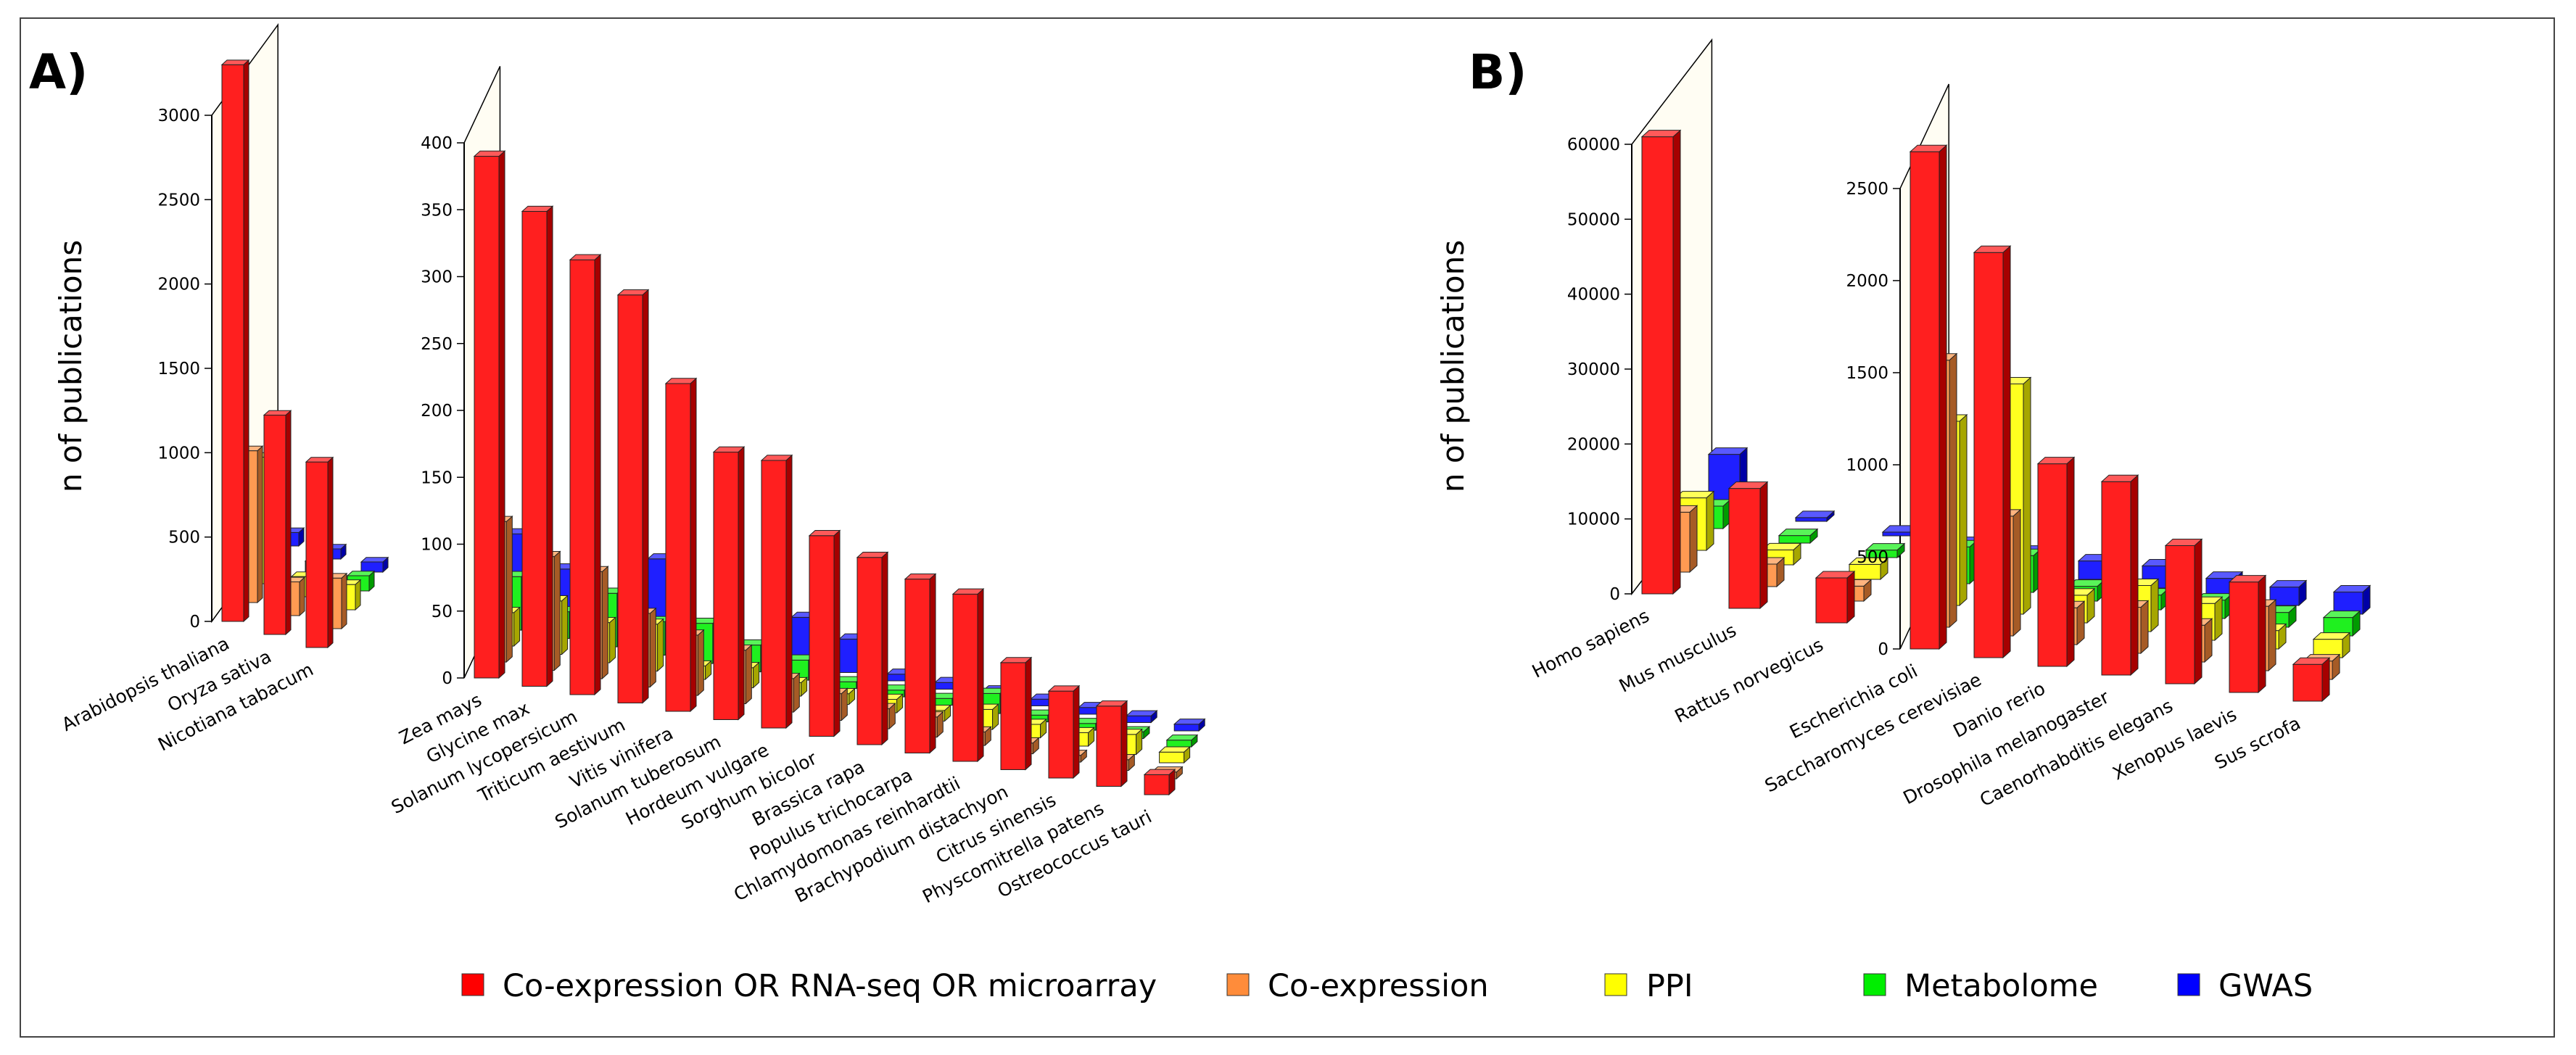 The width and height of the screenshot is (2576, 1055). Describe the element at coordinates (1593, 369) in the screenshot. I see `y-tick-label: 30000` at that location.